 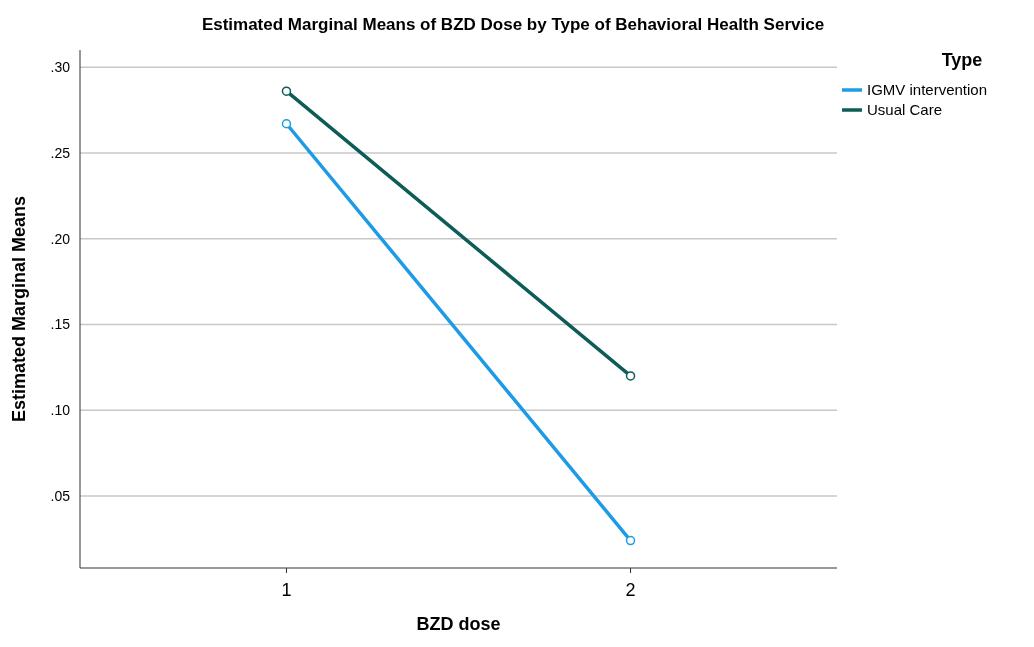 What do you see at coordinates (630, 590) in the screenshot?
I see `x-tick-label: 2` at bounding box center [630, 590].